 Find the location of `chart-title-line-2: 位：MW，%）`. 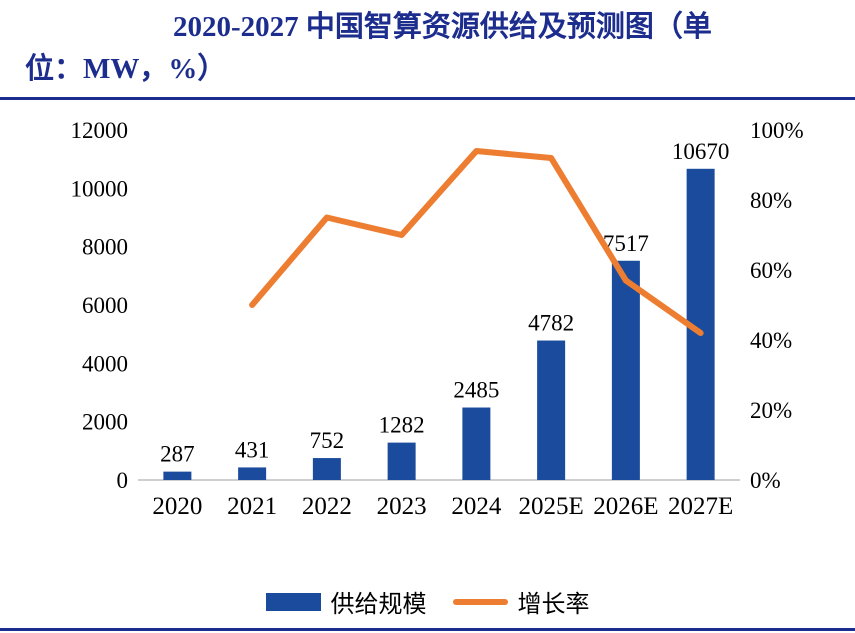

chart-title-line-2: 位：MW，%） is located at coordinates (126, 69).